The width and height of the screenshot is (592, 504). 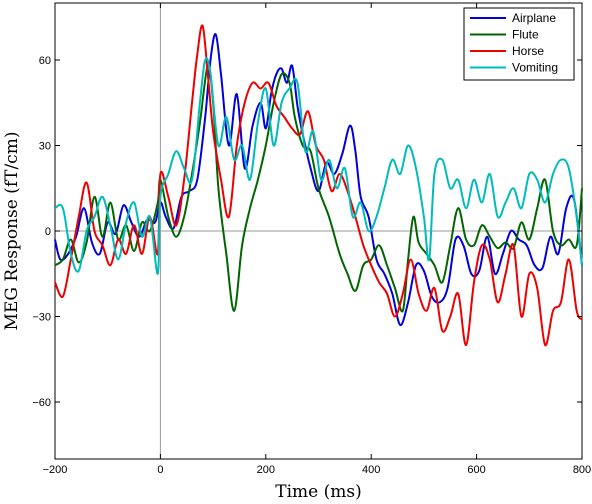 I want to click on y-tick-label: −30, so click(x=41, y=318).